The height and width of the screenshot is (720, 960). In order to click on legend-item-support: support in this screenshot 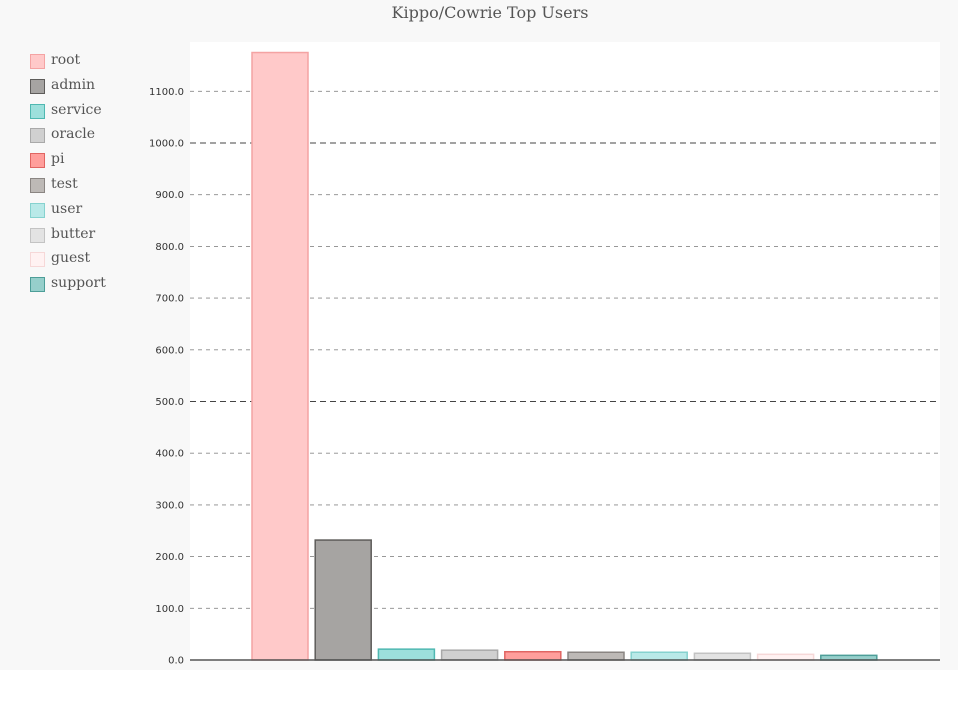, I will do `click(90, 287)`.